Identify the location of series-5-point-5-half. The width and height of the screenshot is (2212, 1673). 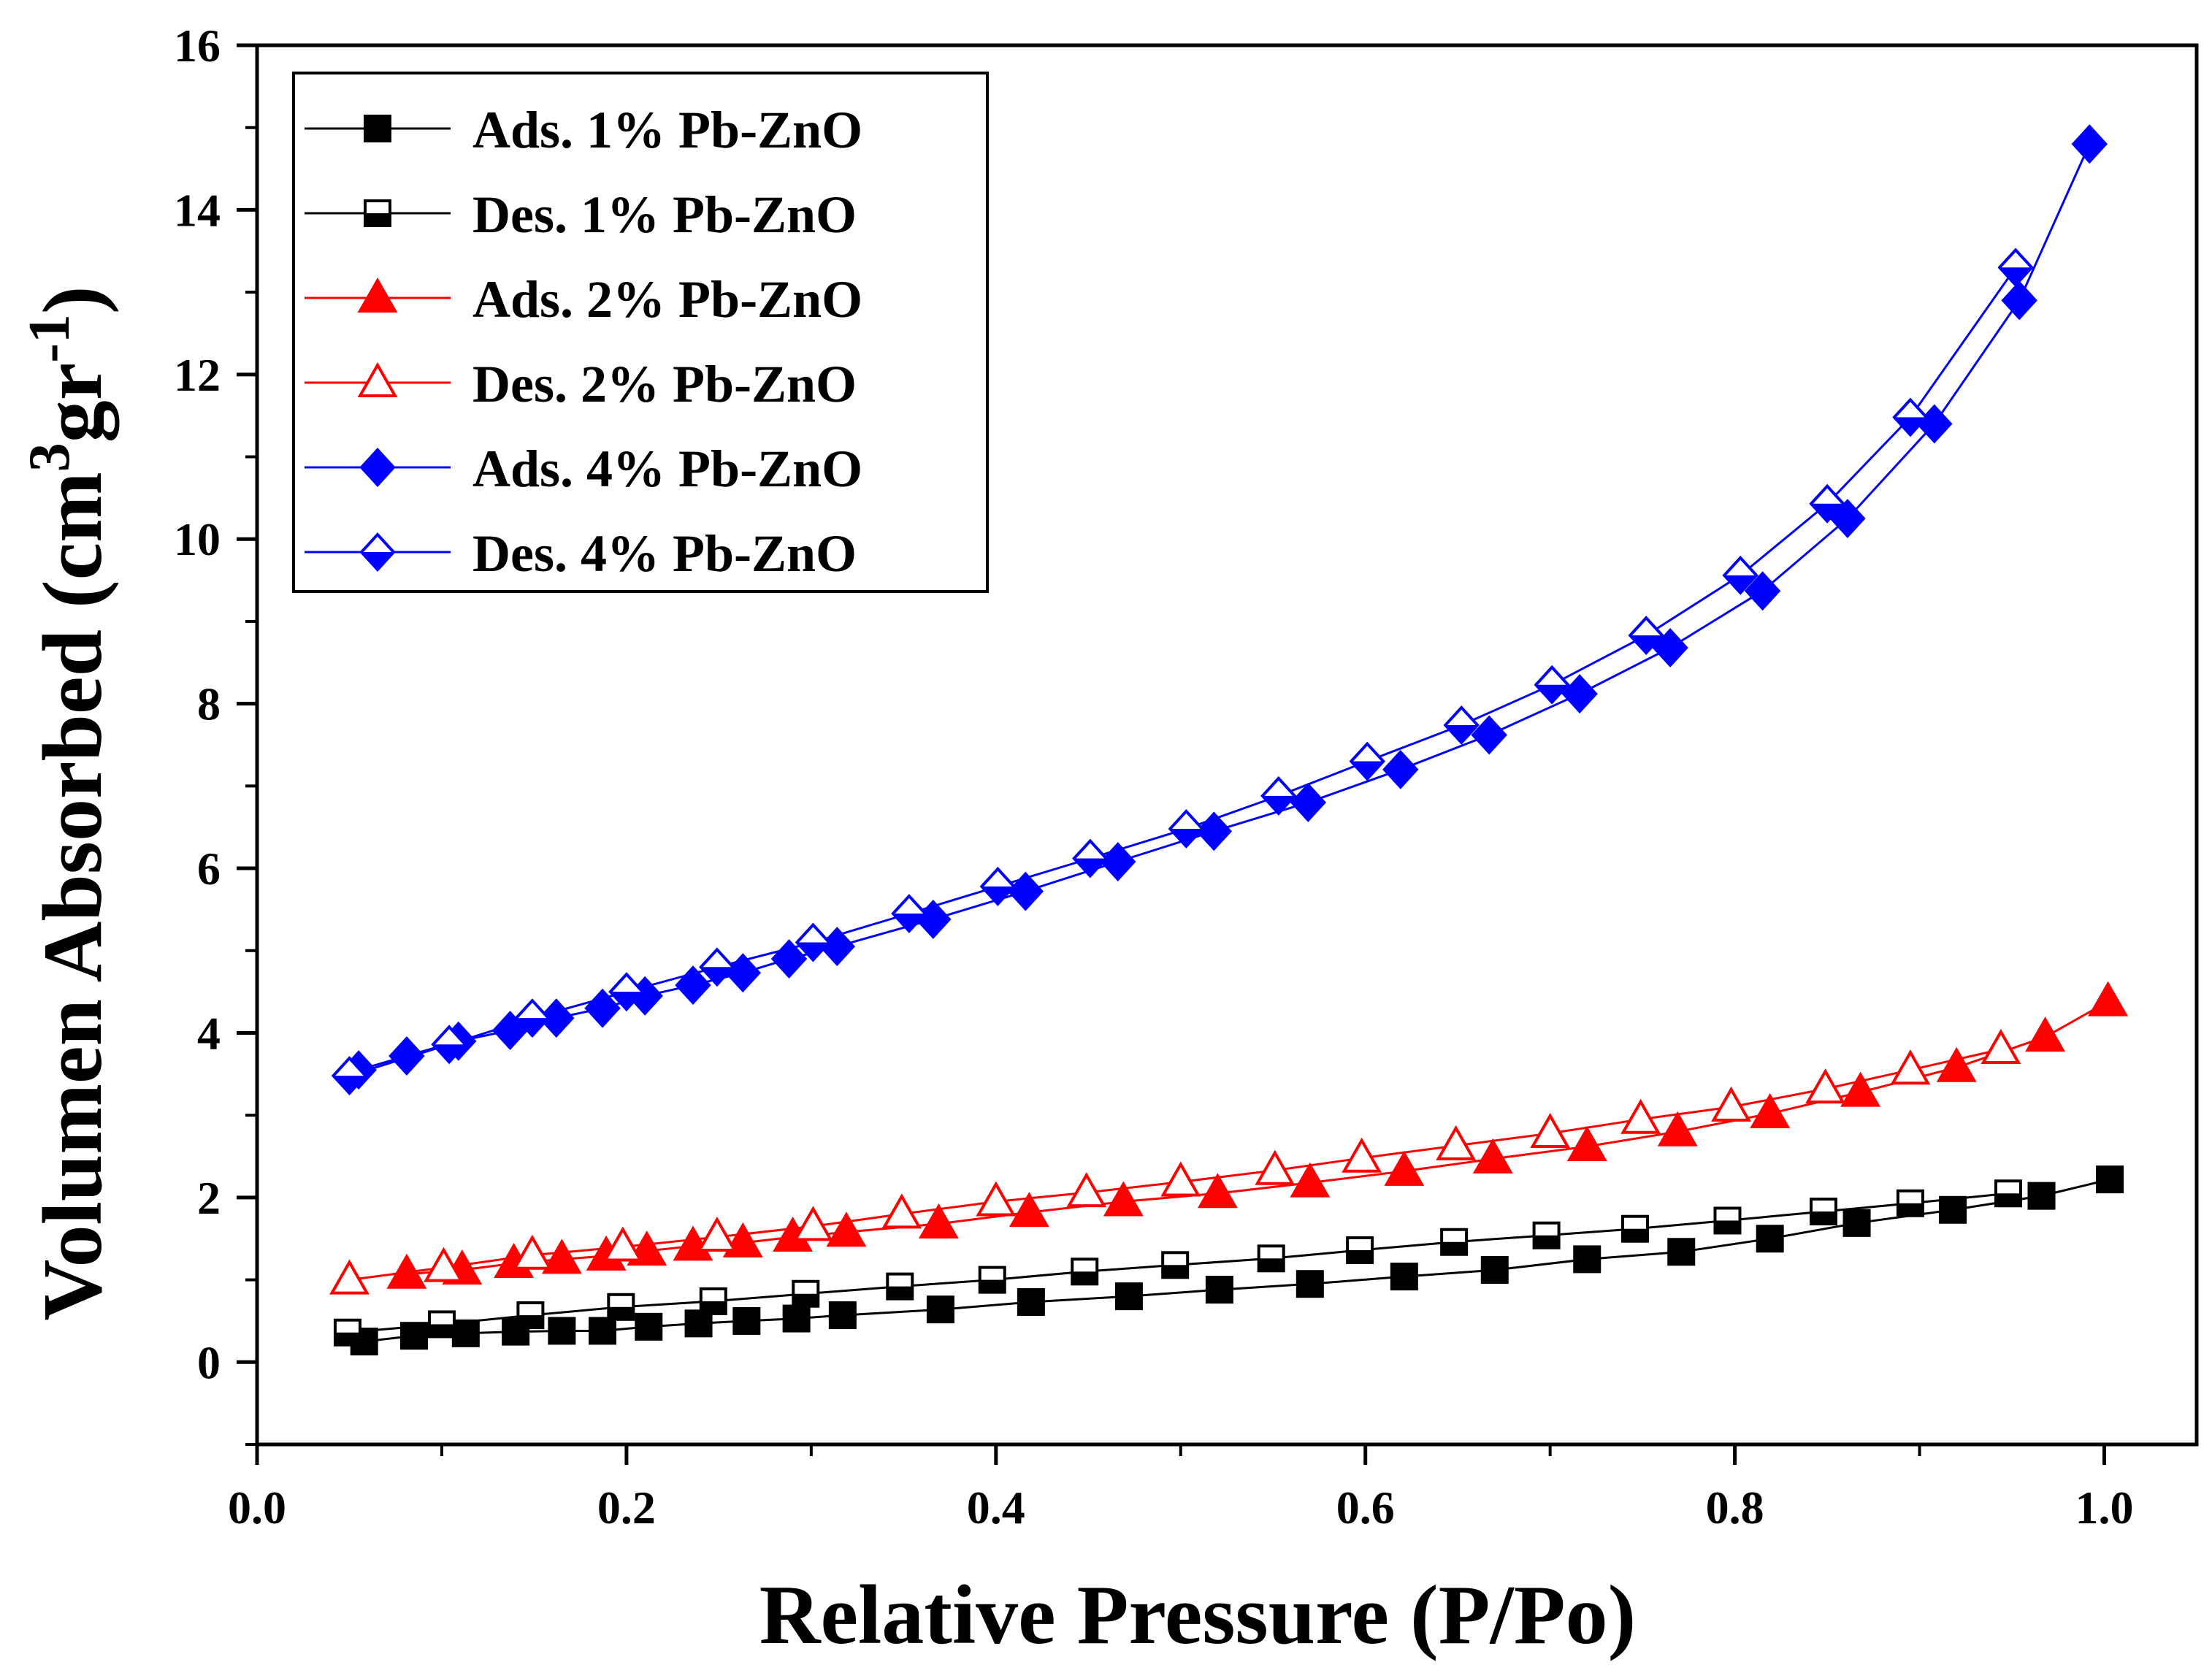
(1552, 693).